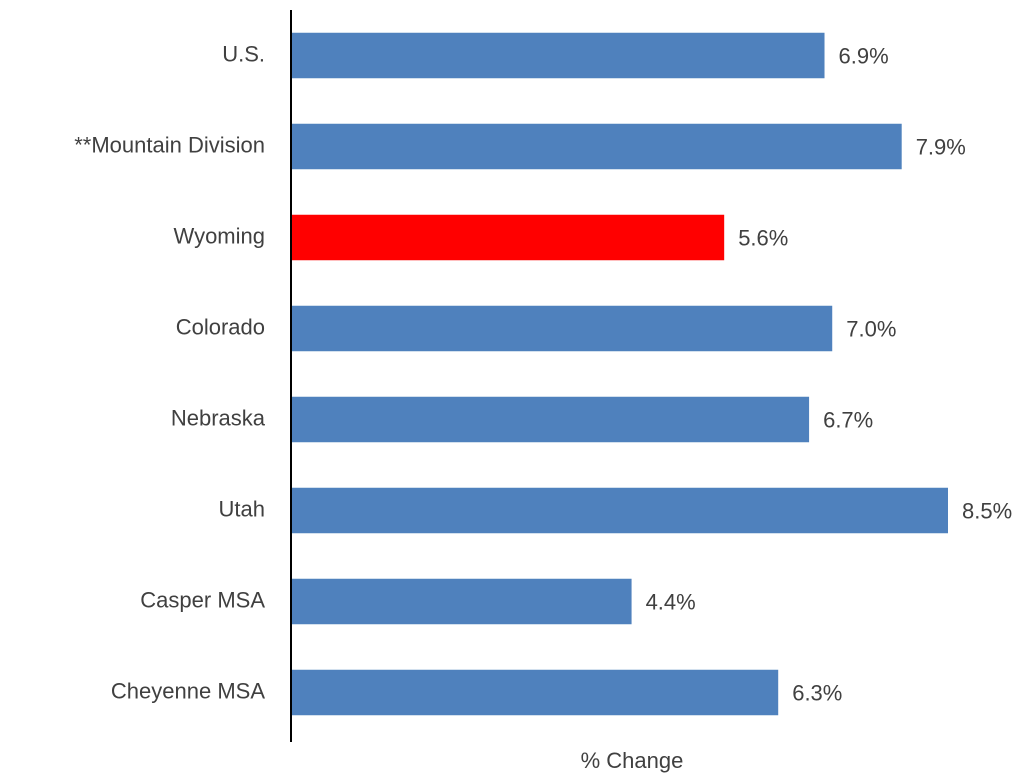  I want to click on value-label: 6.7%, so click(848, 419).